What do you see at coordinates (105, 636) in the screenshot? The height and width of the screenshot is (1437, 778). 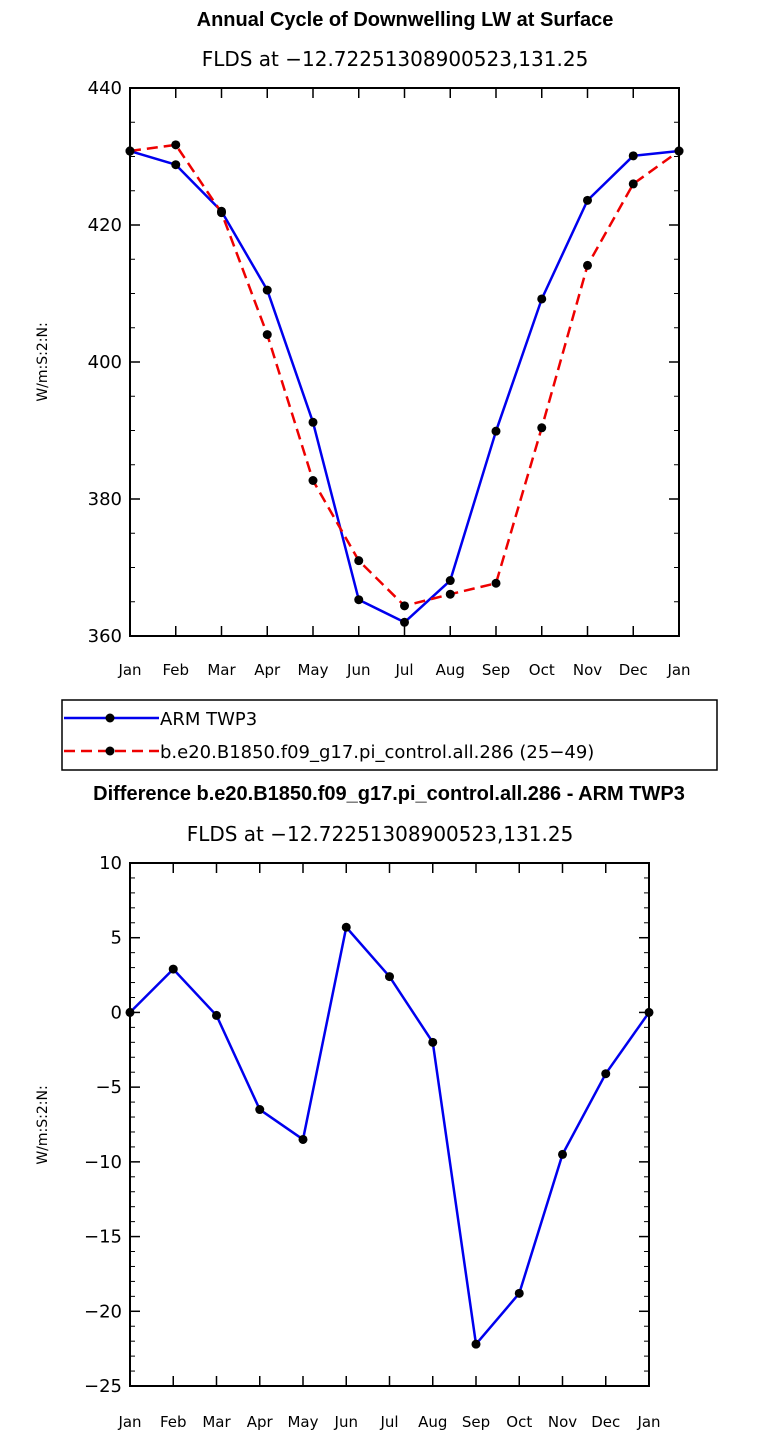 I see `y-tick-label: 360` at bounding box center [105, 636].